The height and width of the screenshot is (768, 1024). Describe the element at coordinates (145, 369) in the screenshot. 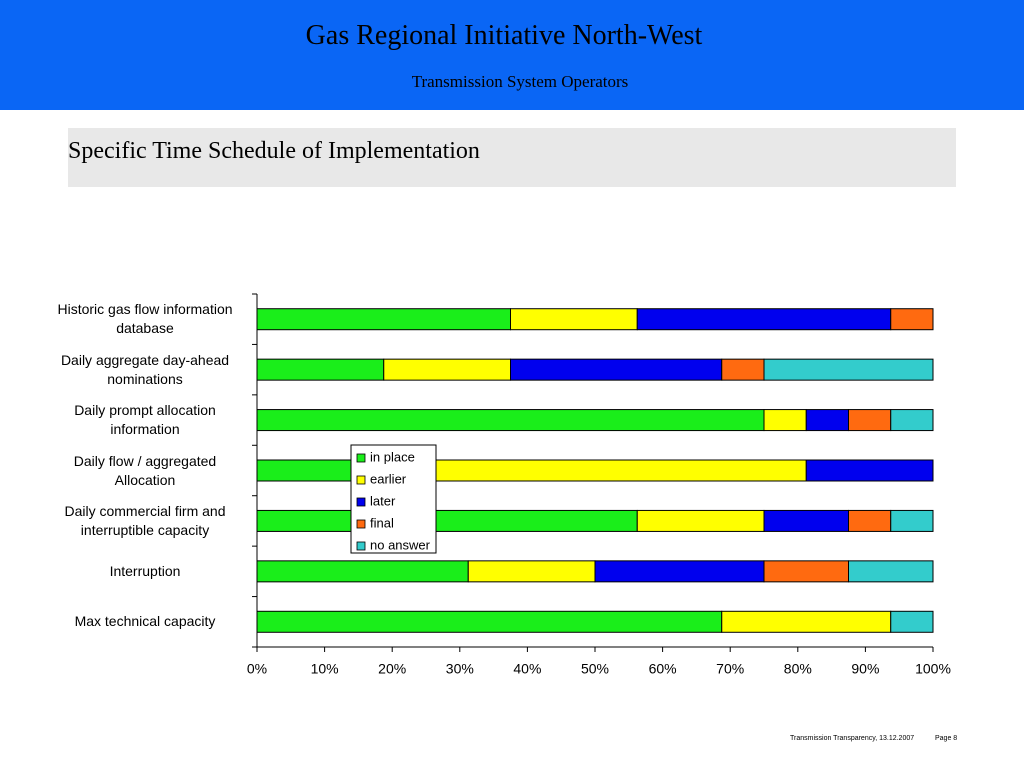

I see `category-label: Daily aggregate day-ahead nominations` at that location.